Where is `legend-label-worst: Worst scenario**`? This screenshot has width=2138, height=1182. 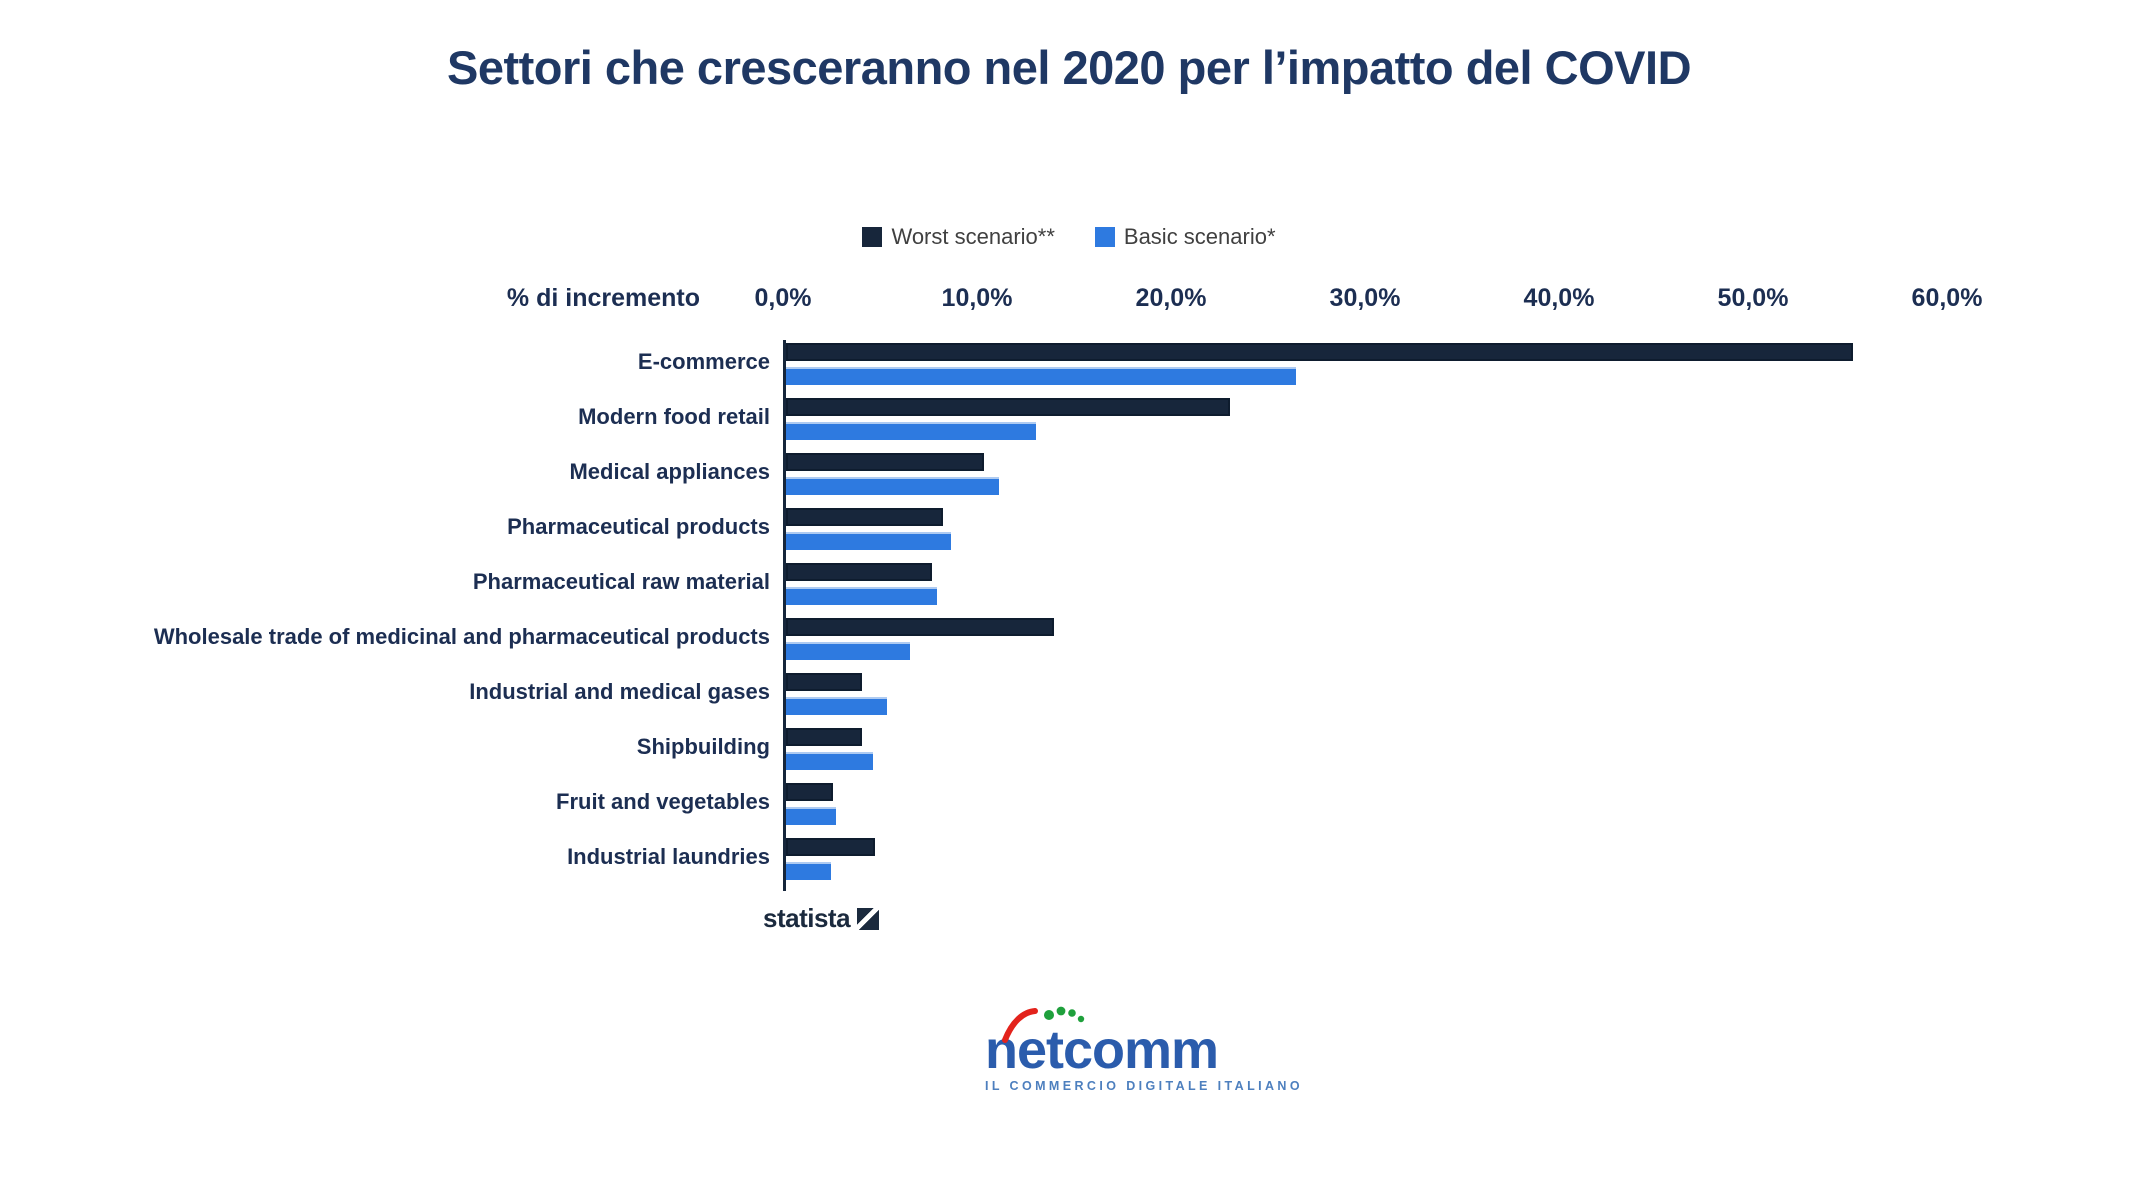 legend-label-worst: Worst scenario** is located at coordinates (973, 236).